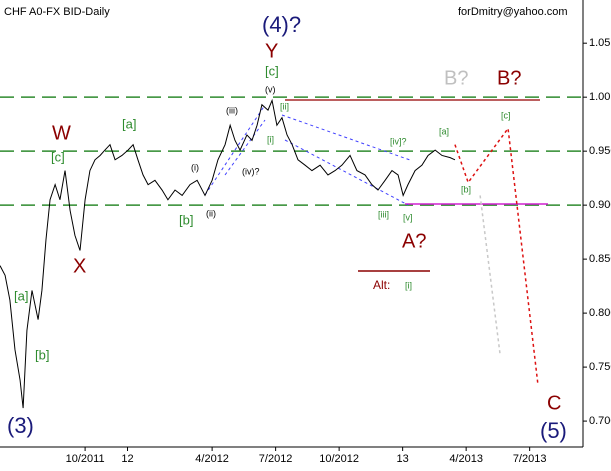 The image size is (611, 471). I want to click on x-tick-label: 13, so click(403, 459).